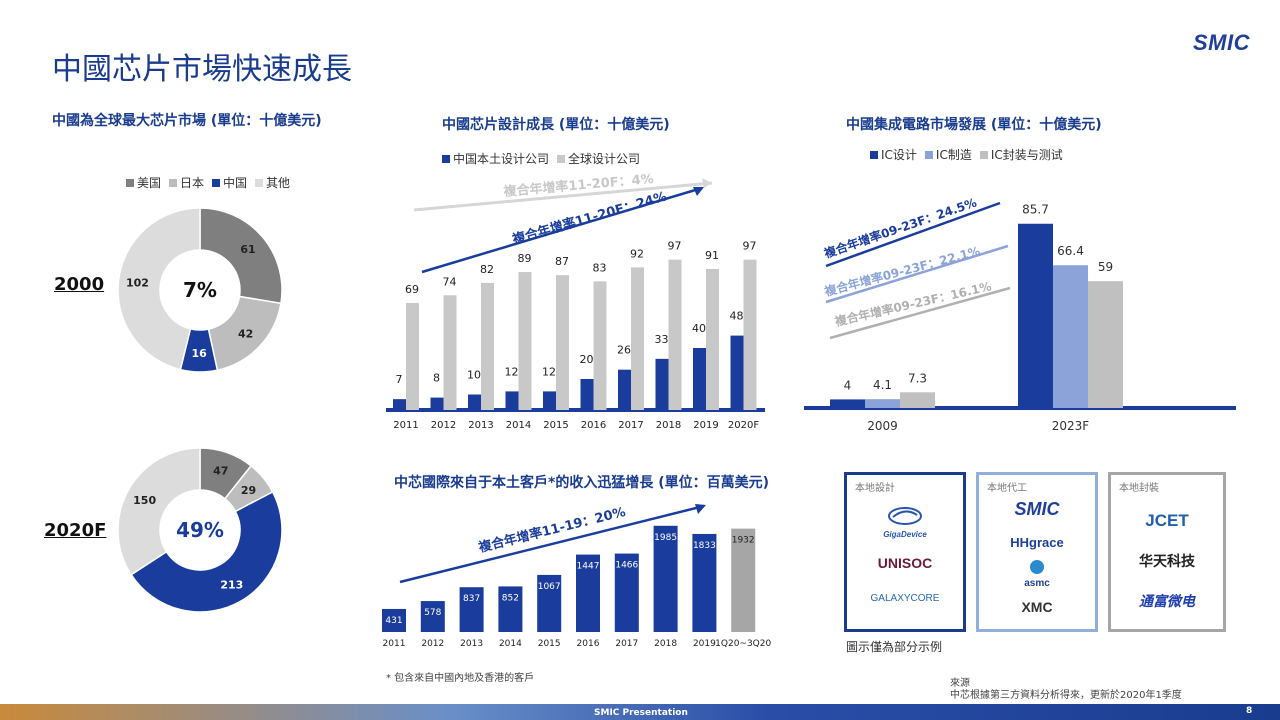 Image resolution: width=1280 pixels, height=720 pixels. What do you see at coordinates (1249, 711) in the screenshot?
I see `page-number: 8` at bounding box center [1249, 711].